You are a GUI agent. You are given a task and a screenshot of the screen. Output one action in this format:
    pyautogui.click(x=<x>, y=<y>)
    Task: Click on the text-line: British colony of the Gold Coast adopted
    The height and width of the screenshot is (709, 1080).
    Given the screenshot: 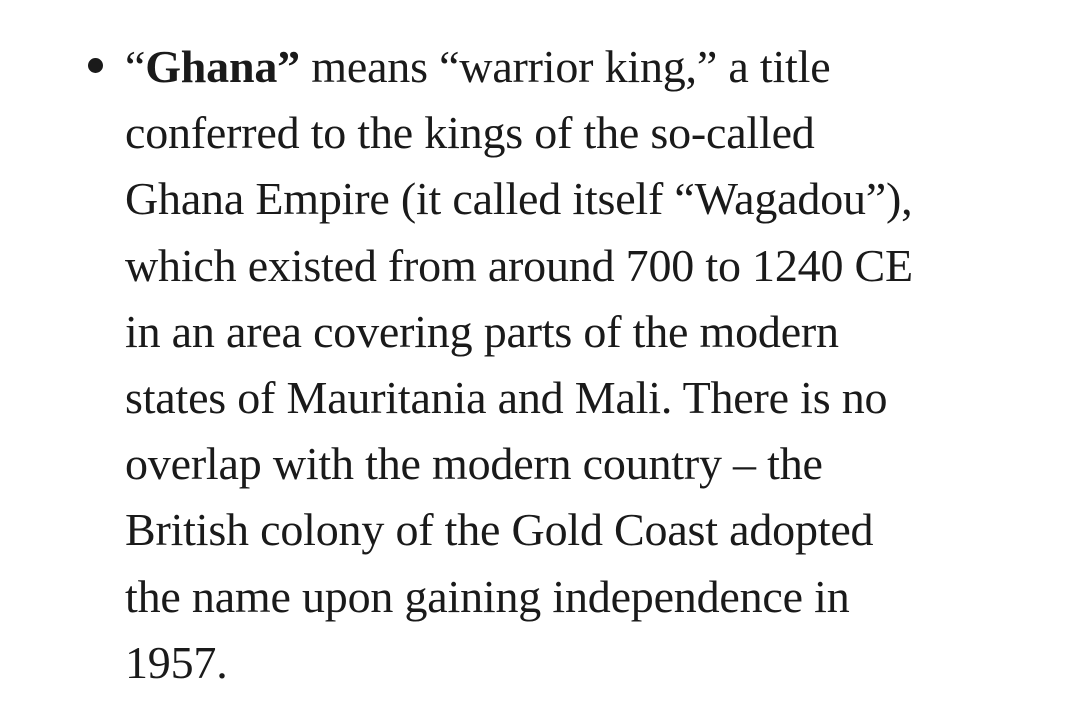 What is the action you would take?
    pyautogui.click(x=499, y=530)
    